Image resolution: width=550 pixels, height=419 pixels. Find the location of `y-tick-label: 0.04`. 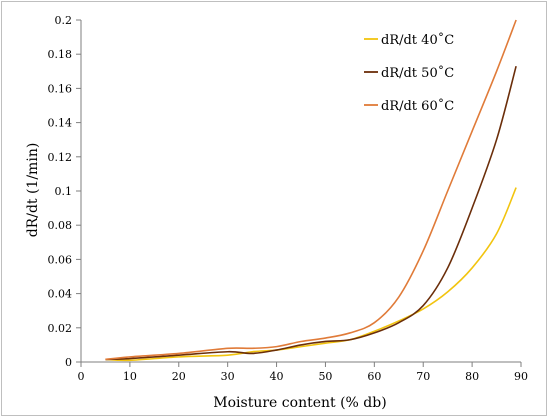

y-tick-label: 0.04 is located at coordinates (60, 294).